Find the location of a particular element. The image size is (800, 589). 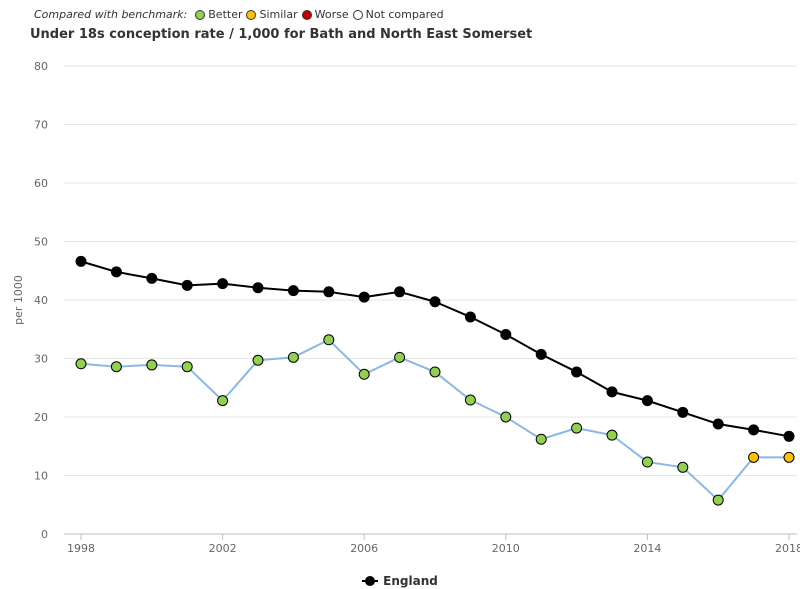

y-tick-label: 70 is located at coordinates (41, 125).